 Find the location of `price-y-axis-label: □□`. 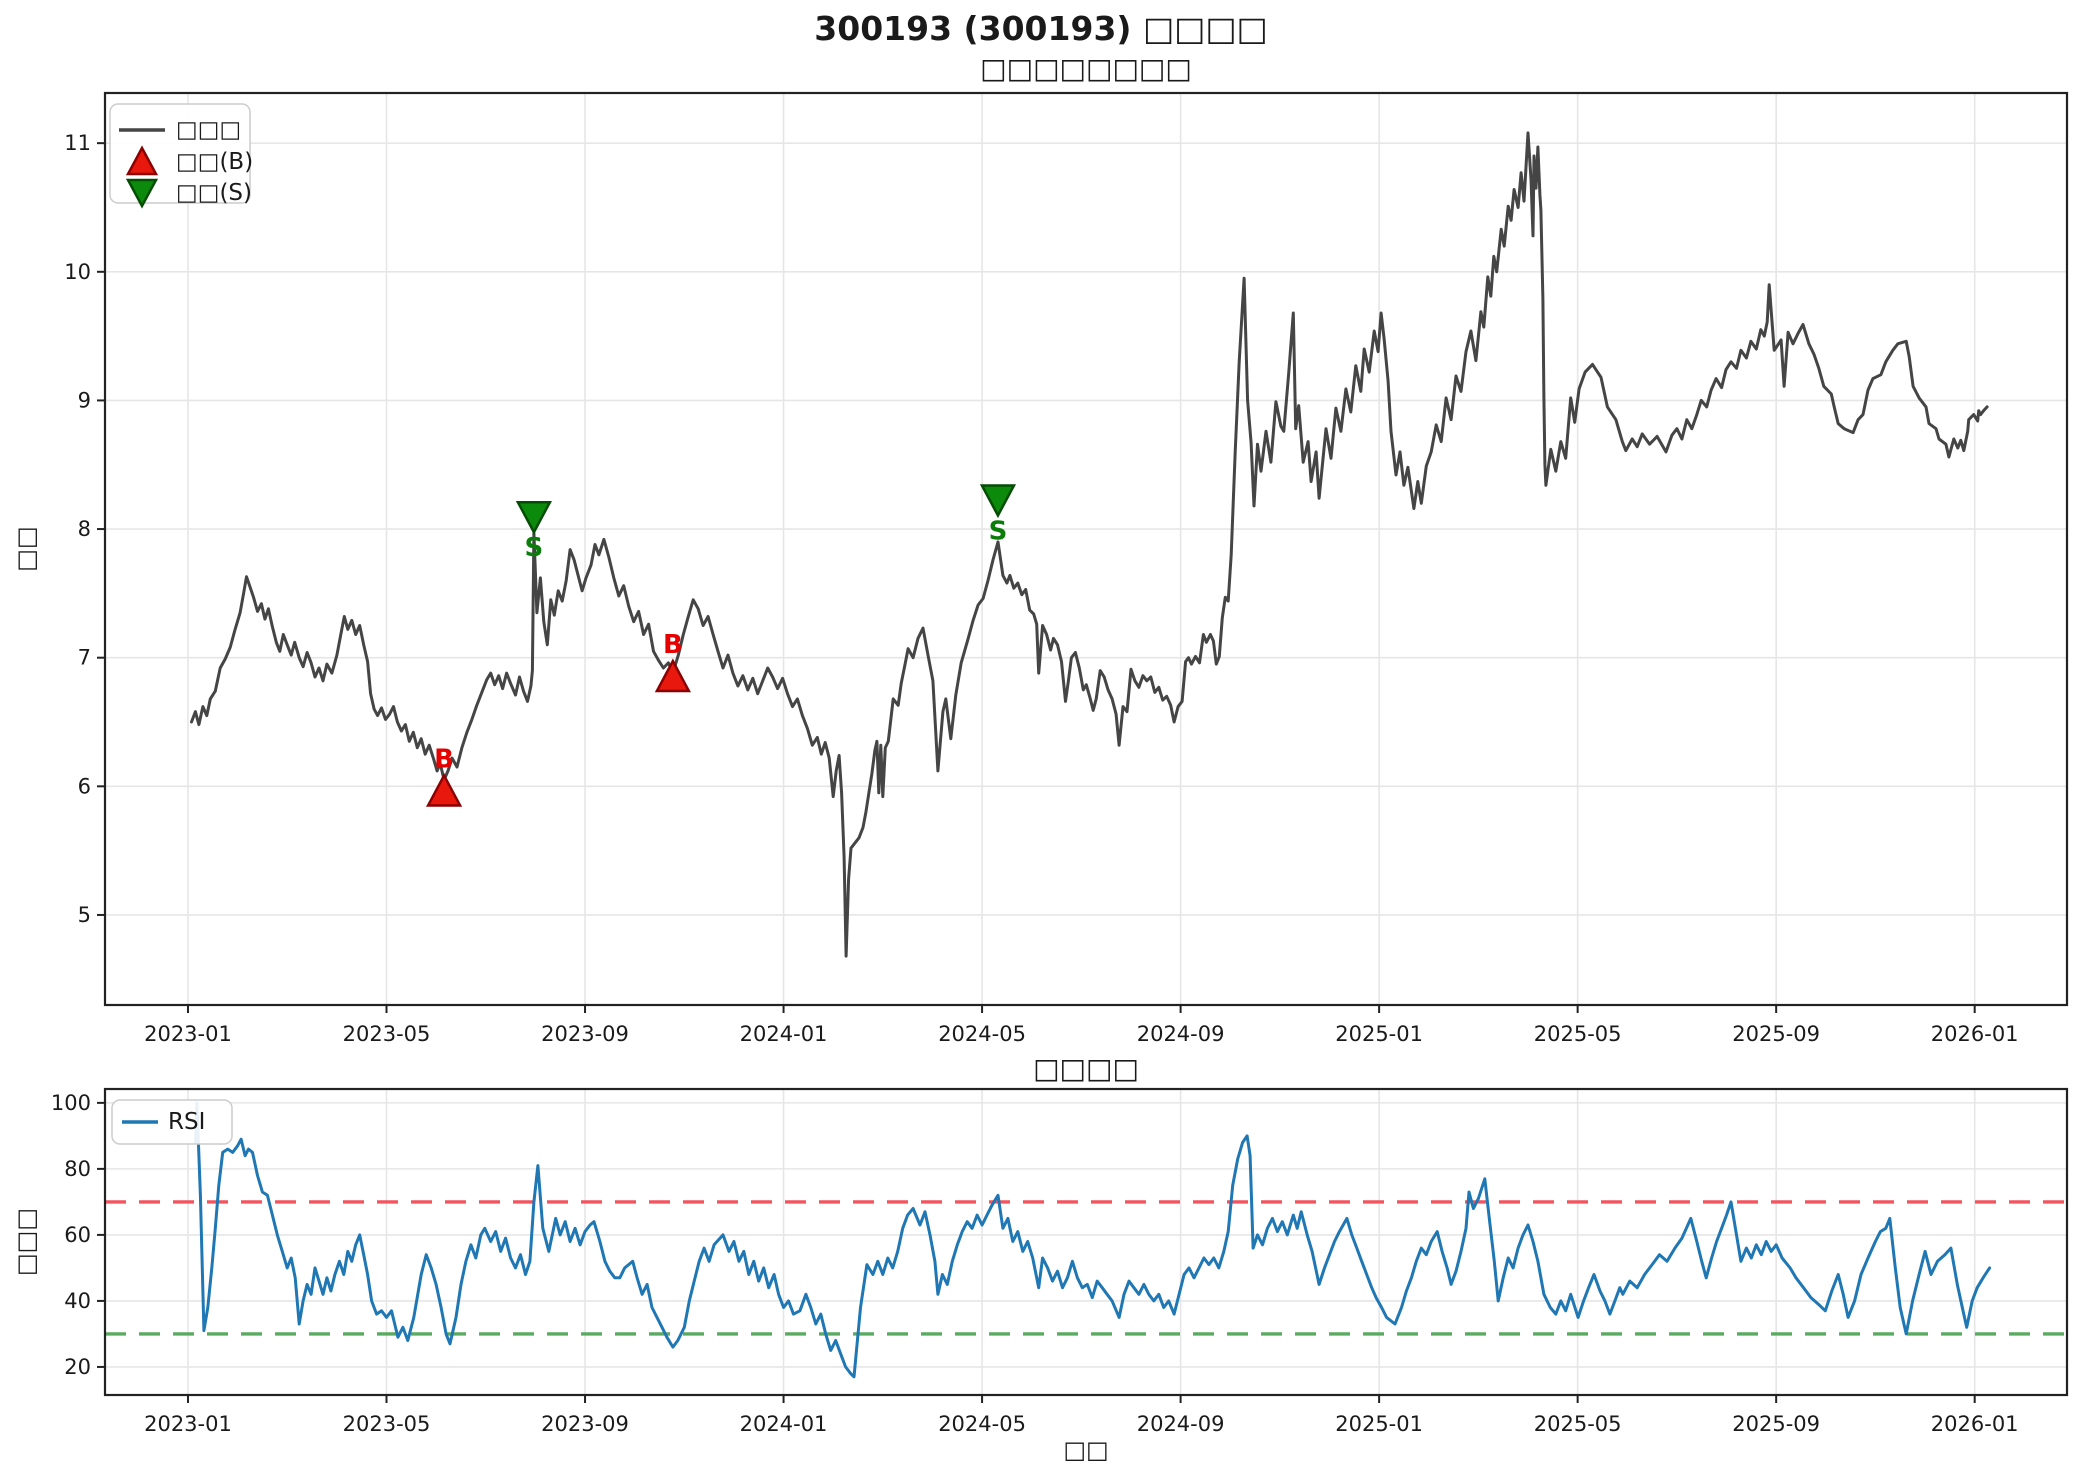

price-y-axis-label: □□ is located at coordinates (26, 548).